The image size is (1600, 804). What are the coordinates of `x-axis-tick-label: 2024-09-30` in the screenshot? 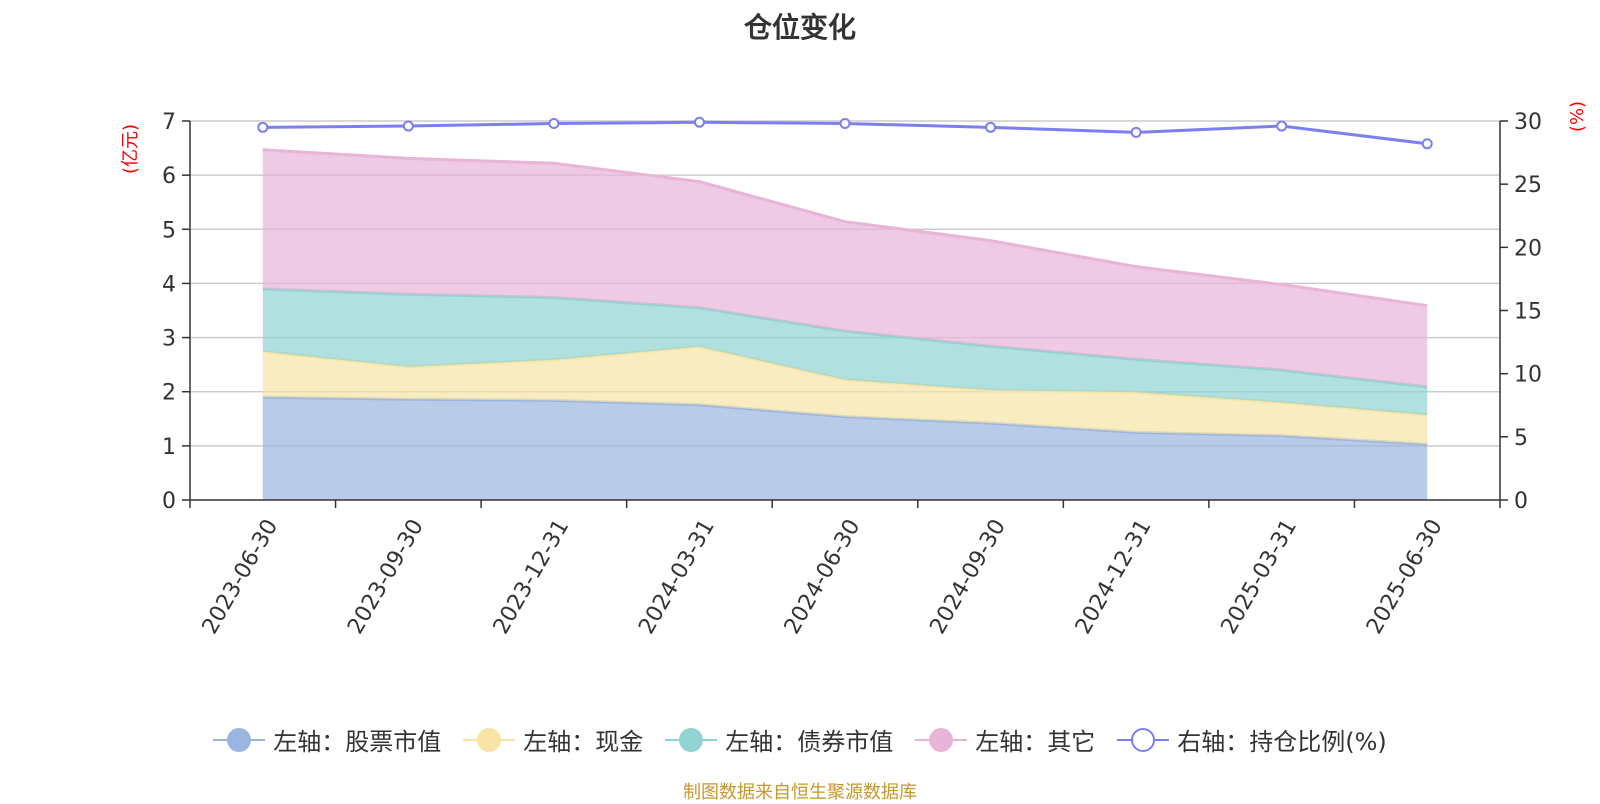 It's located at (968, 576).